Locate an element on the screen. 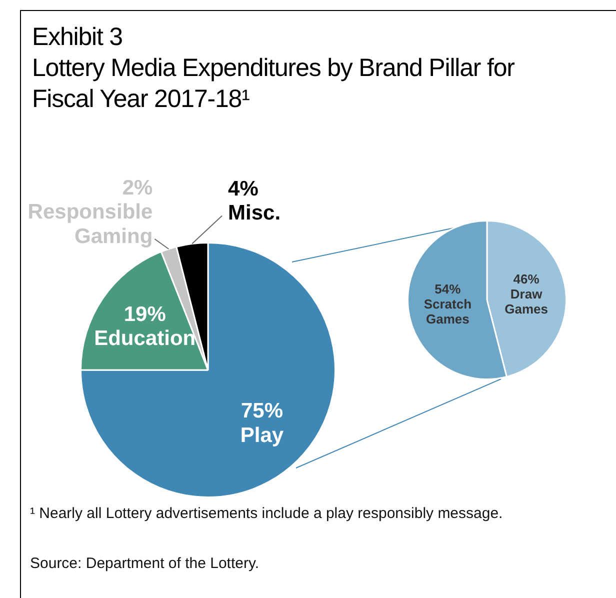  slice-label: Misc. is located at coordinates (254, 213).